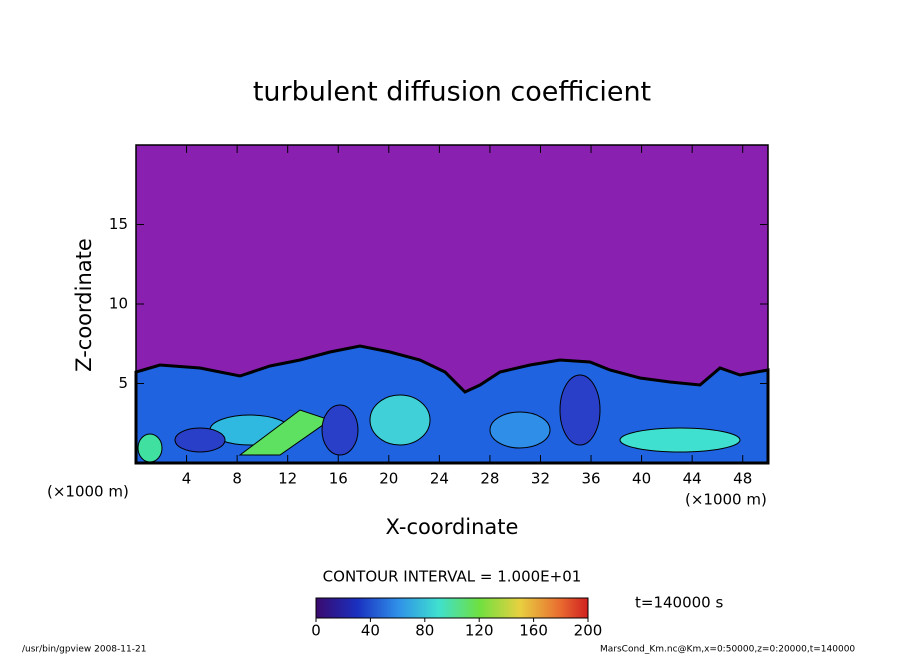  What do you see at coordinates (641, 479) in the screenshot?
I see `x-tick-label: 40` at bounding box center [641, 479].